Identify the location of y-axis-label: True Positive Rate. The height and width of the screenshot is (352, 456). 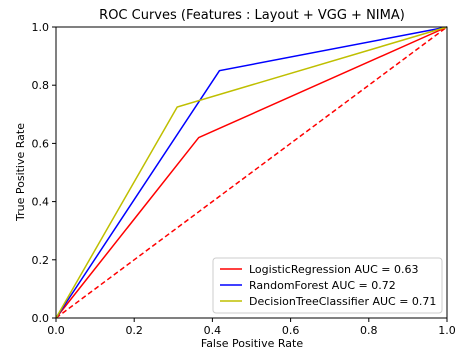
(20, 172).